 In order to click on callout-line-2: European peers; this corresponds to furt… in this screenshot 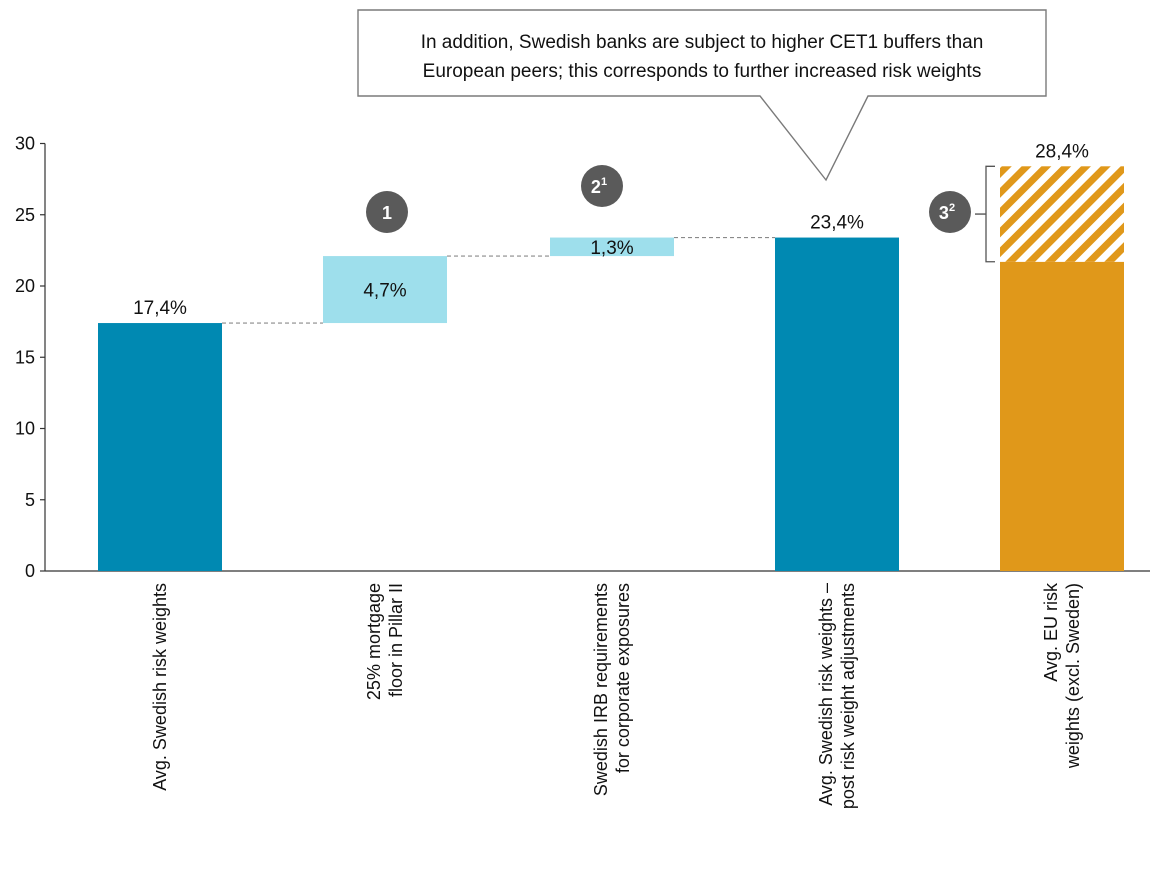, I will do `click(702, 71)`.